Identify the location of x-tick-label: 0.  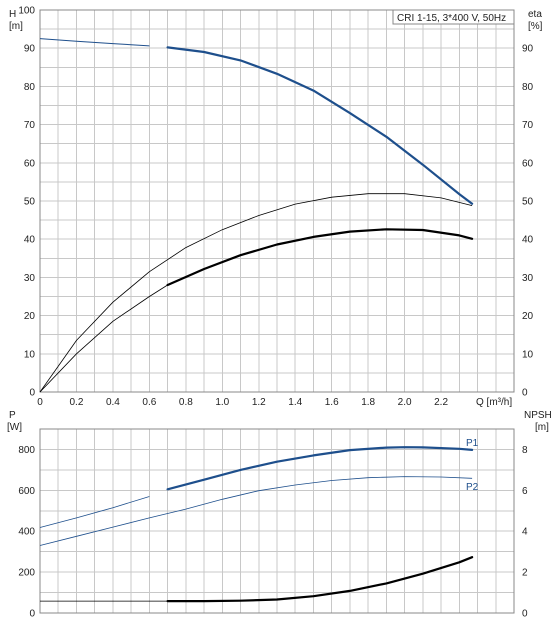
(40, 402).